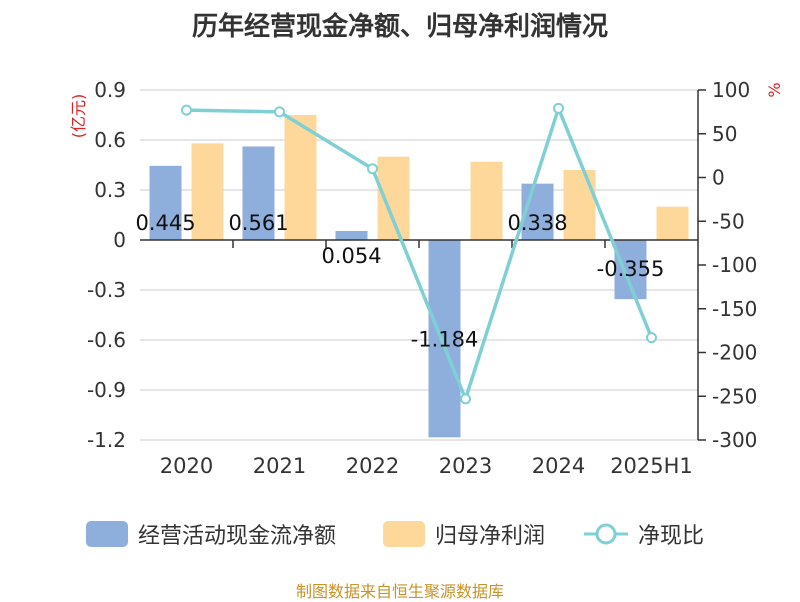  Describe the element at coordinates (372, 466) in the screenshot. I see `category-label: 2022` at that location.